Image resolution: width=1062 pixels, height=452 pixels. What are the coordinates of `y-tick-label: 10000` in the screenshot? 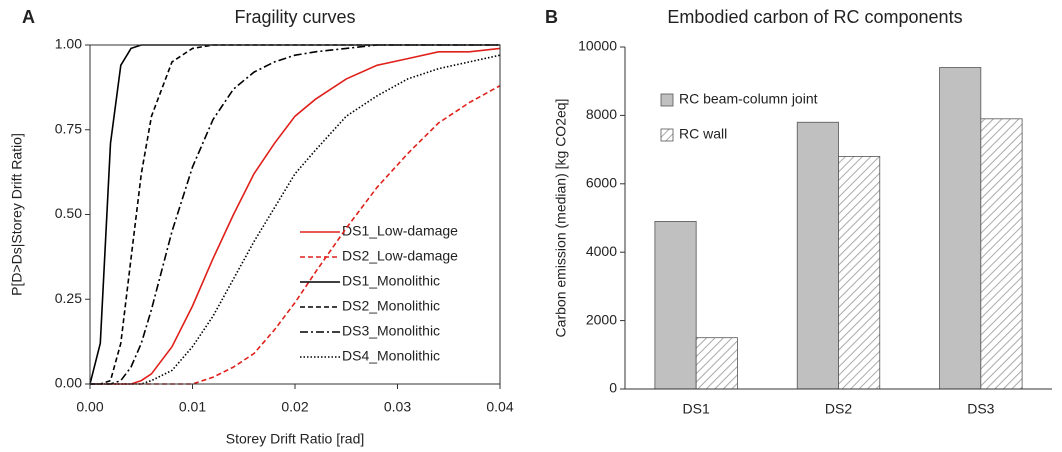 It's located at (597, 46).